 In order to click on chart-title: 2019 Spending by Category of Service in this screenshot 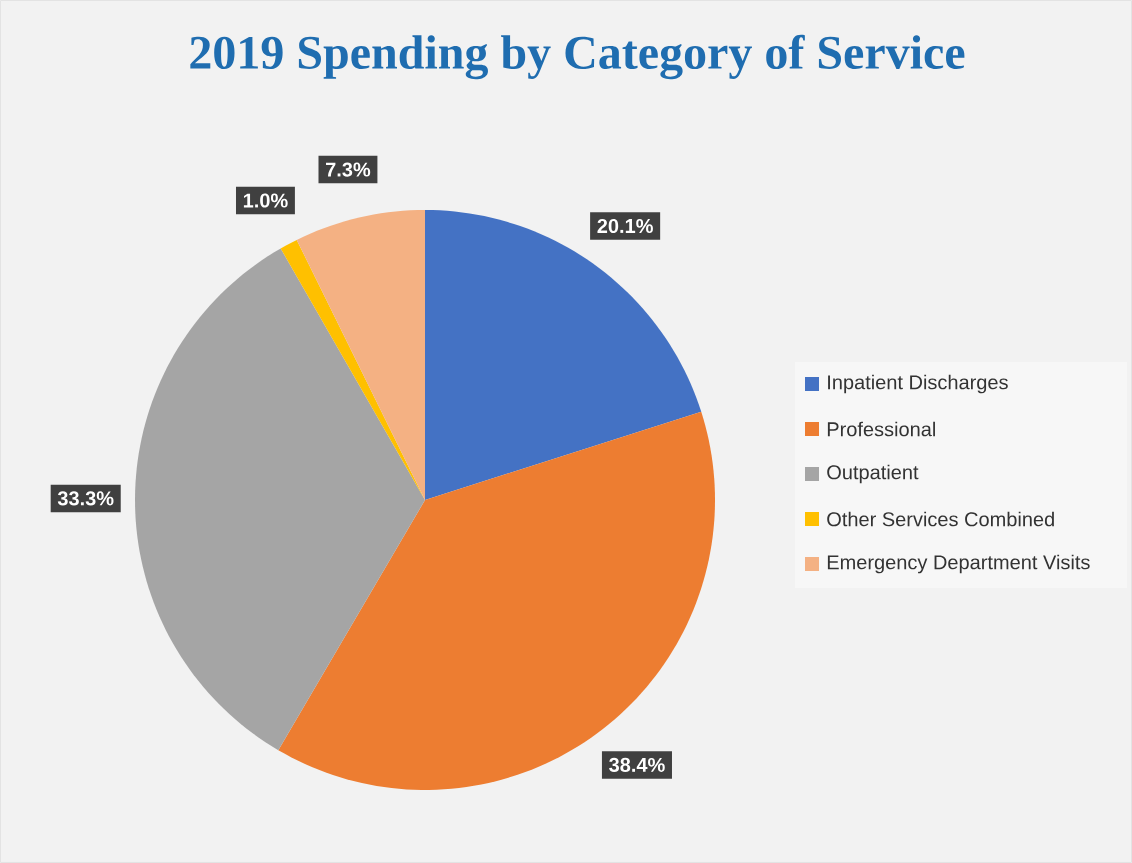, I will do `click(577, 57)`.